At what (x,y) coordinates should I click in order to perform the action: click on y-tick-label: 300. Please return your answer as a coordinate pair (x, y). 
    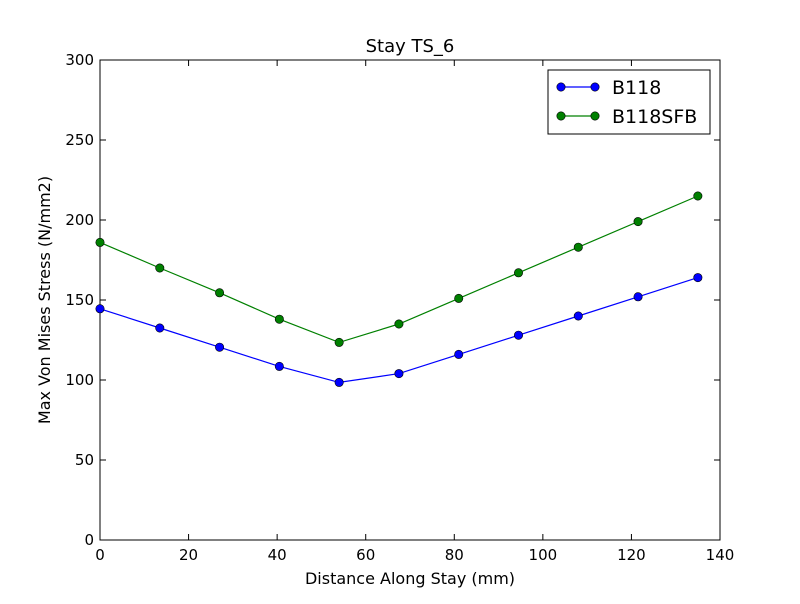
    Looking at the image, I should click on (79, 60).